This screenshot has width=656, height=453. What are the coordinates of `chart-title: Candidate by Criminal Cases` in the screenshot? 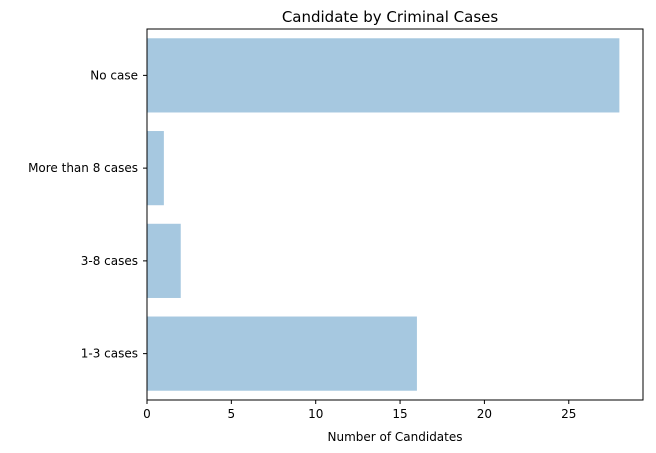 It's located at (390, 17).